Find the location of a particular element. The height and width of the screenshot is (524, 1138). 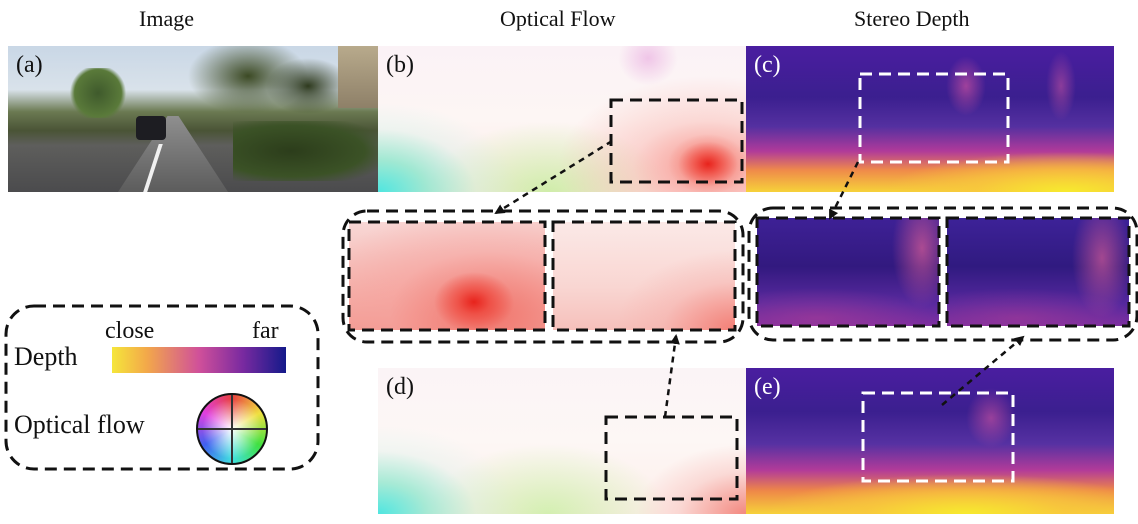

panel-c-stereo-depth: (c) is located at coordinates (930, 119).